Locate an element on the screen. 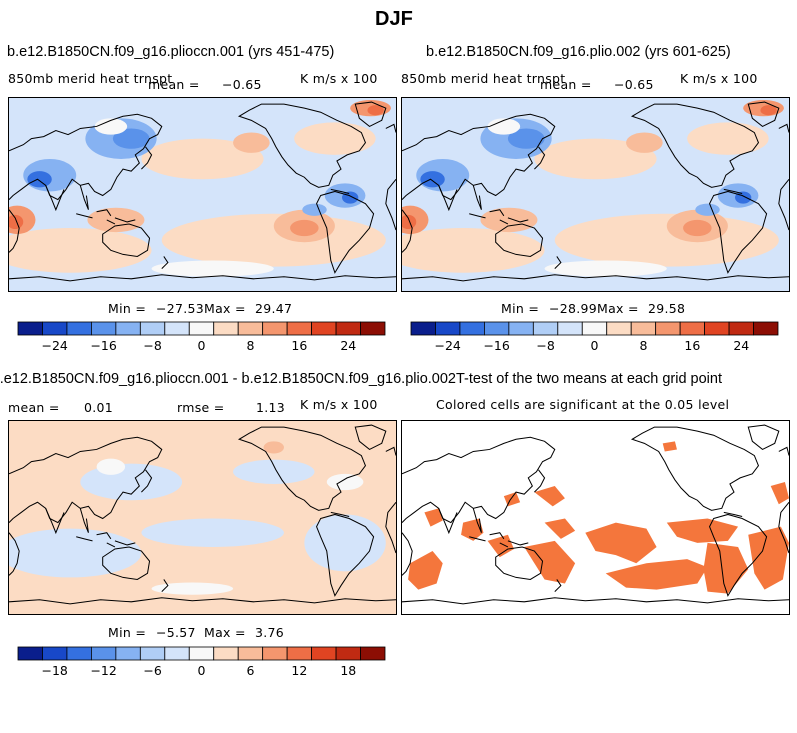 The width and height of the screenshot is (797, 733). page-title: DJF is located at coordinates (394, 19).